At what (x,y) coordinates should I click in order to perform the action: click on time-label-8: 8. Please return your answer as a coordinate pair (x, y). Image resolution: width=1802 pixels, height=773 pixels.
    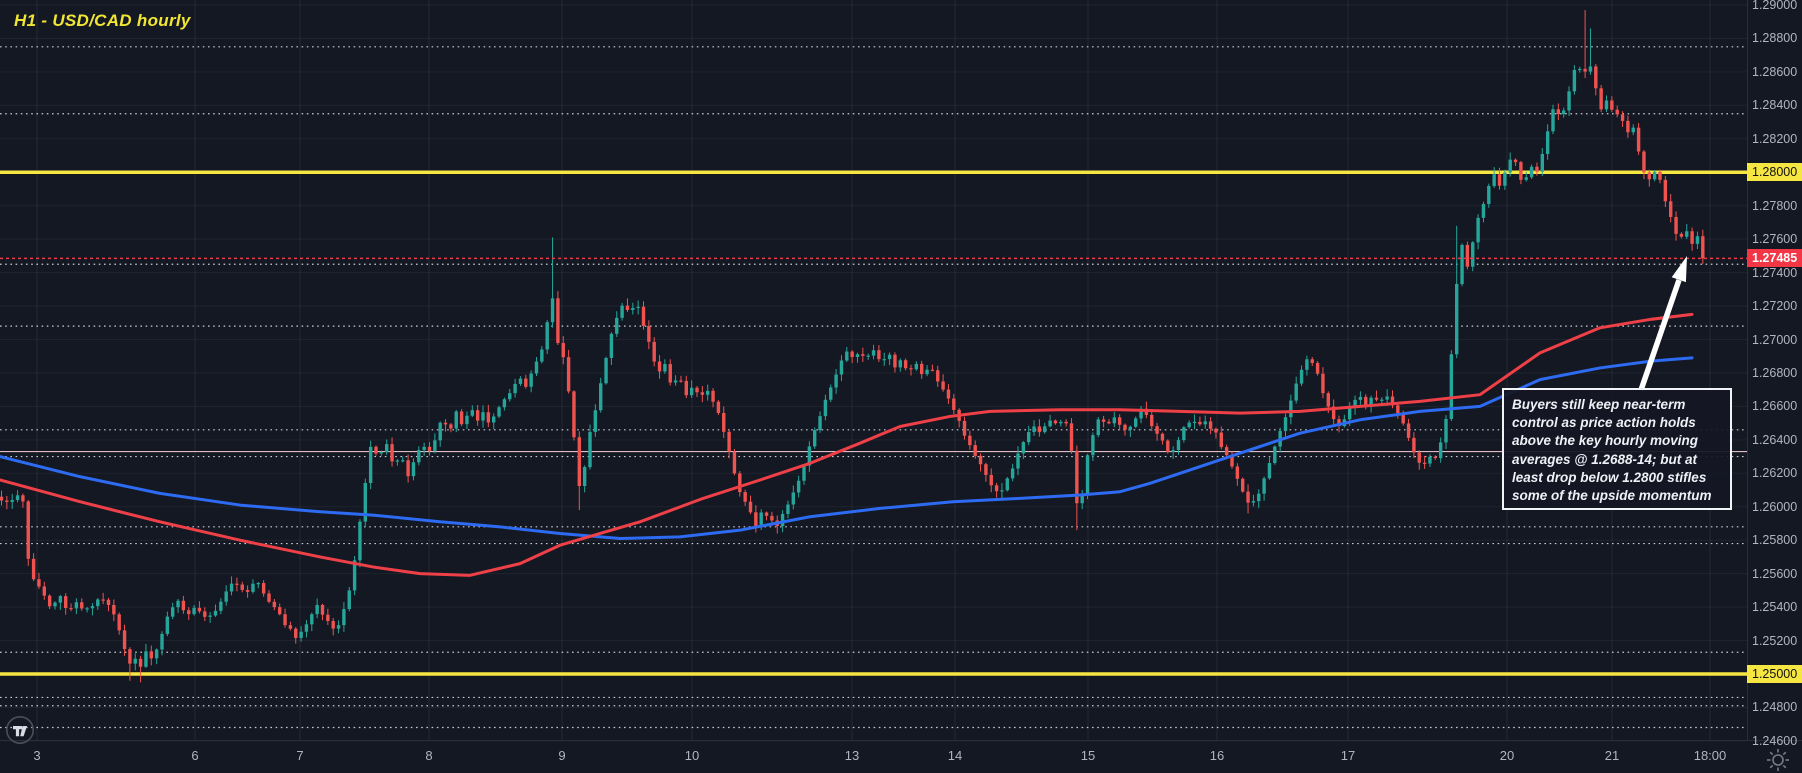
    Looking at the image, I should click on (429, 755).